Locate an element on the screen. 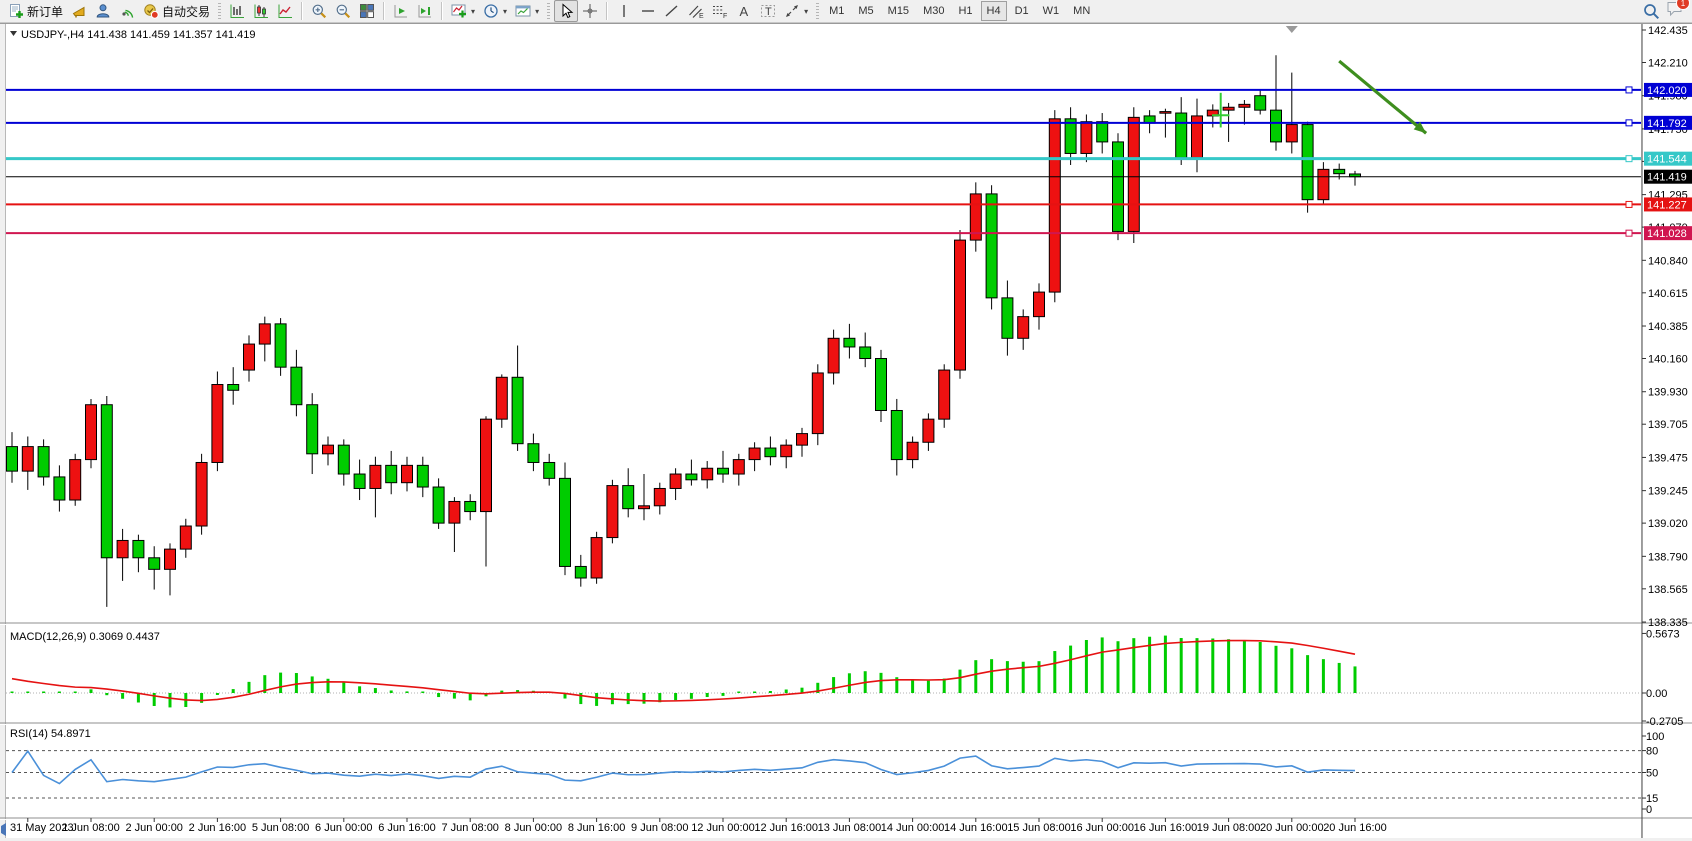 Image resolution: width=1692 pixels, height=841 pixels. price-tick-label: 139.245 is located at coordinates (1668, 492).